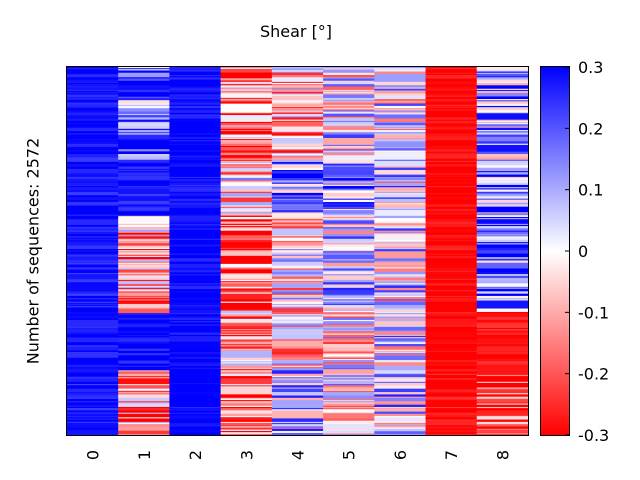  I want to click on colorbar-ticks: 0.30.20.10-0.1-0.2-0.3, so click(587, 251).